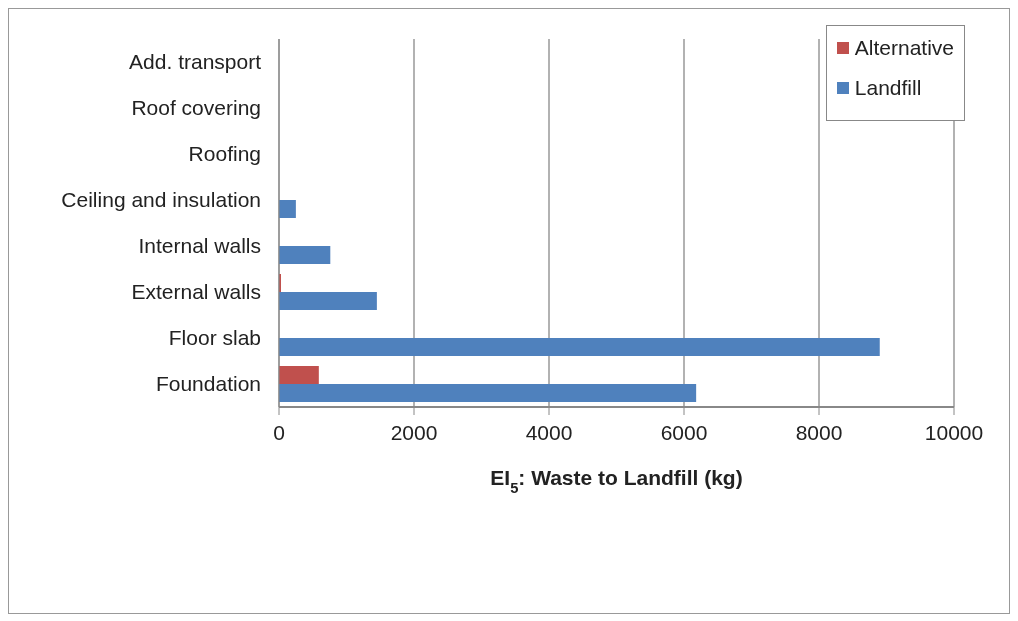 The width and height of the screenshot is (1018, 621). Describe the element at coordinates (196, 292) in the screenshot. I see `y-tick-label: External walls` at that location.